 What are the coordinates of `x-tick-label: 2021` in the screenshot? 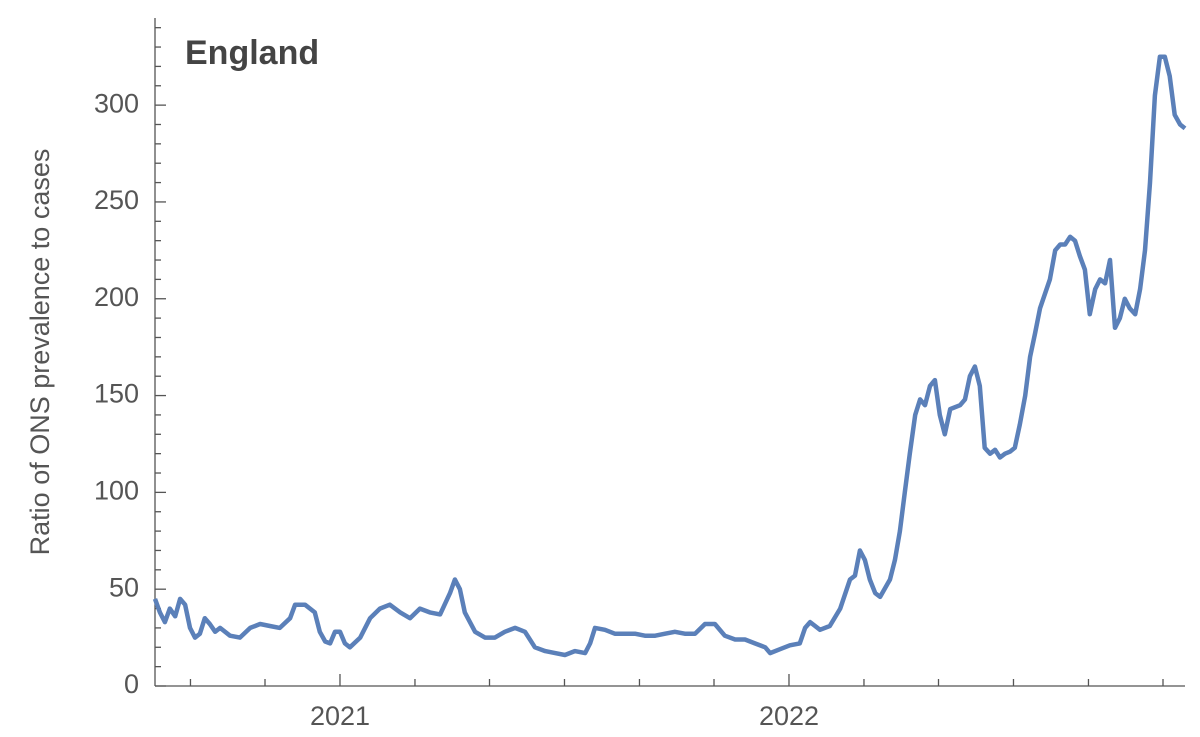 It's located at (340, 716).